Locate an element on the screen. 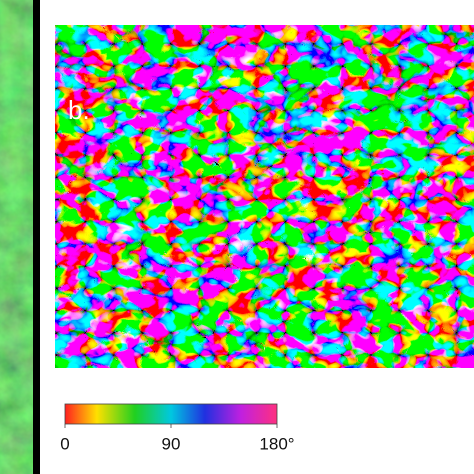 This screenshot has width=474, height=474. colorbar-tick-label: 180° is located at coordinates (276, 443).